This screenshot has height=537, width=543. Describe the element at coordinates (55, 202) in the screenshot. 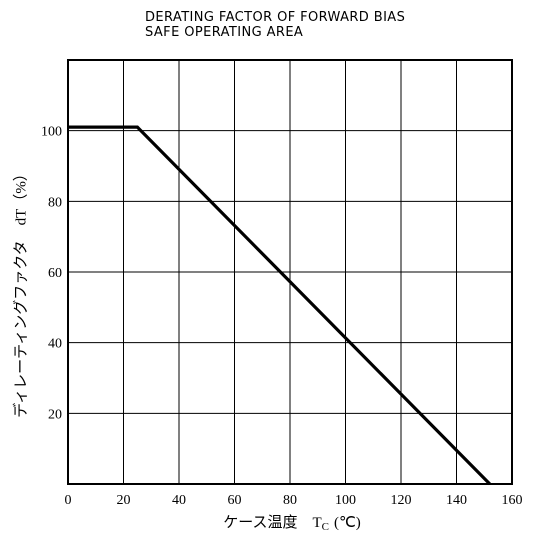

I see `y-tick-label-80: 80` at that location.